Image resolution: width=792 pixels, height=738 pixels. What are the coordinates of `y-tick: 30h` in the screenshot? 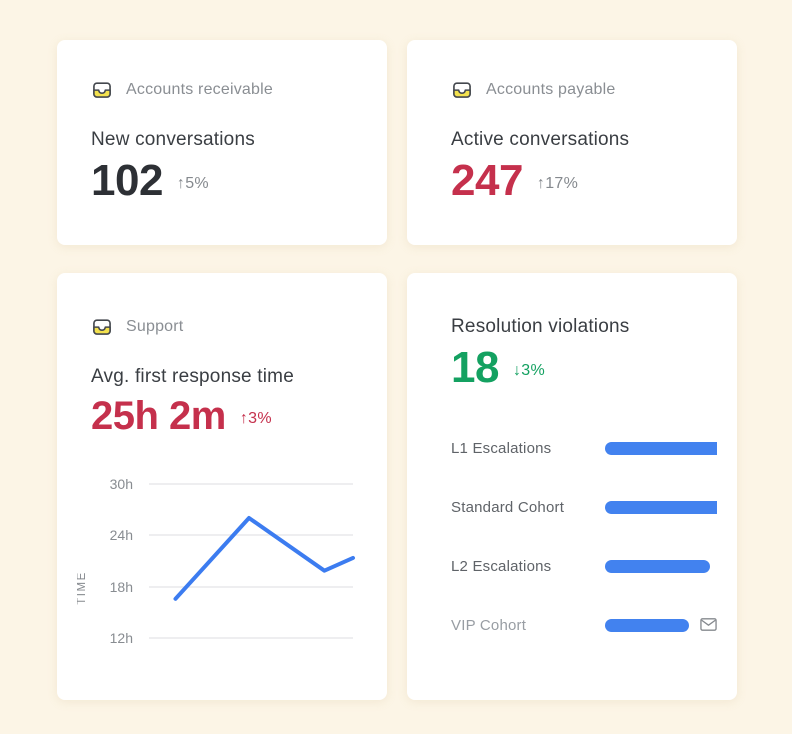 It's located at (121, 484).